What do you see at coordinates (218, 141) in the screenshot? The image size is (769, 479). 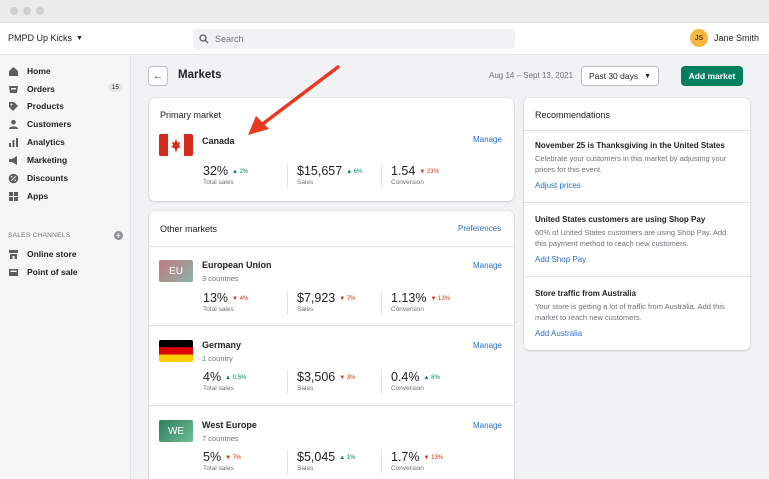 I see `market-name: Canada` at bounding box center [218, 141].